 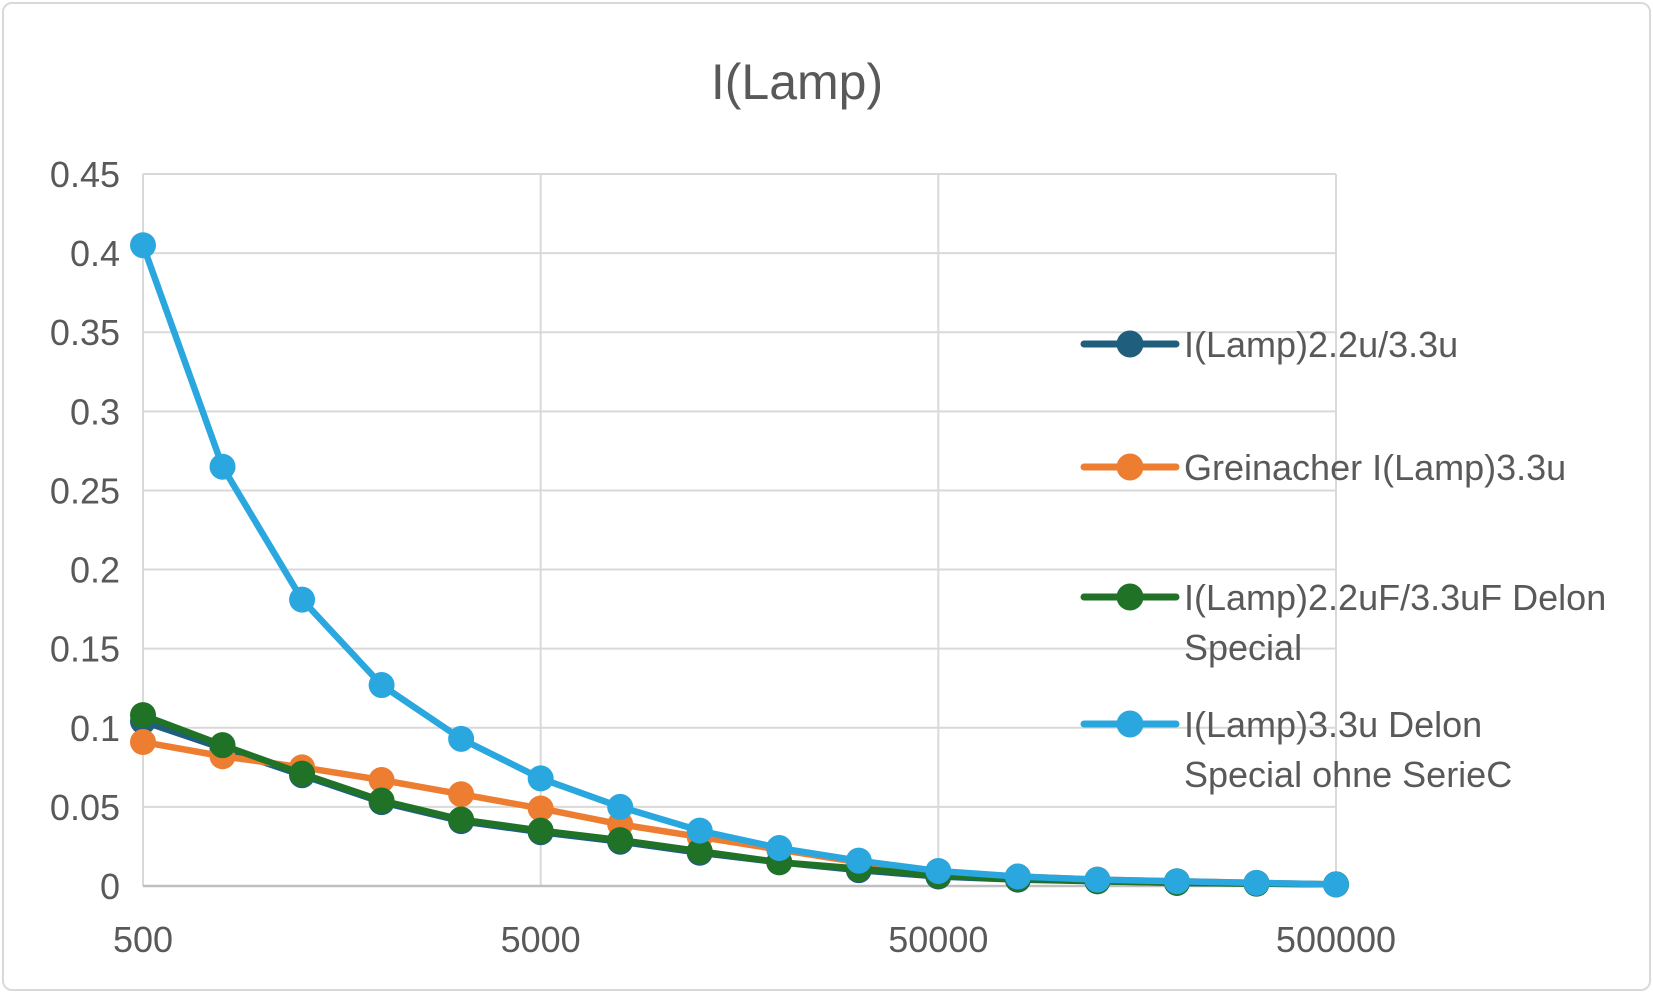 What do you see at coordinates (85, 807) in the screenshot?
I see `y-tick-label: 0.05` at bounding box center [85, 807].